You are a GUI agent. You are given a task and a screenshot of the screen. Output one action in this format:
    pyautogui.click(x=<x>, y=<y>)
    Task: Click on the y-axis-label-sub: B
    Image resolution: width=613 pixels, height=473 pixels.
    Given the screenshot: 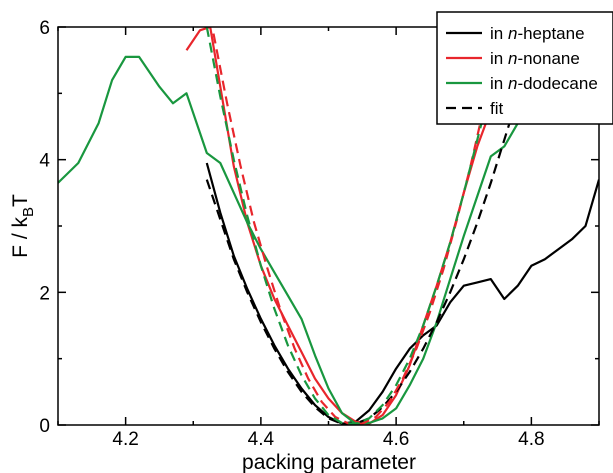 What is the action you would take?
    pyautogui.click(x=28, y=212)
    